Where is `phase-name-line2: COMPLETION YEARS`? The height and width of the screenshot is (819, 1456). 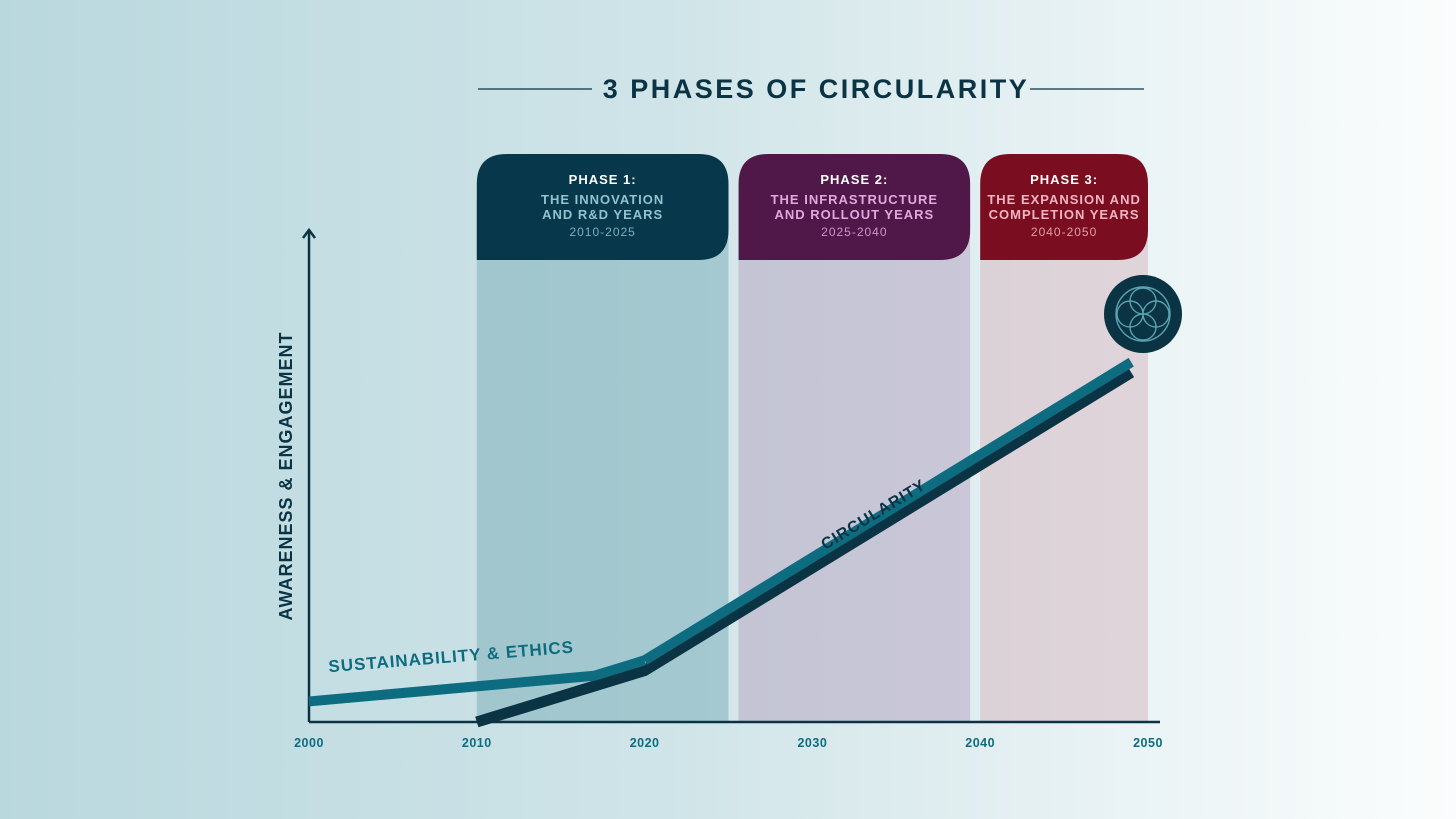
phase-name-line2: COMPLETION YEARS is located at coordinates (1064, 214).